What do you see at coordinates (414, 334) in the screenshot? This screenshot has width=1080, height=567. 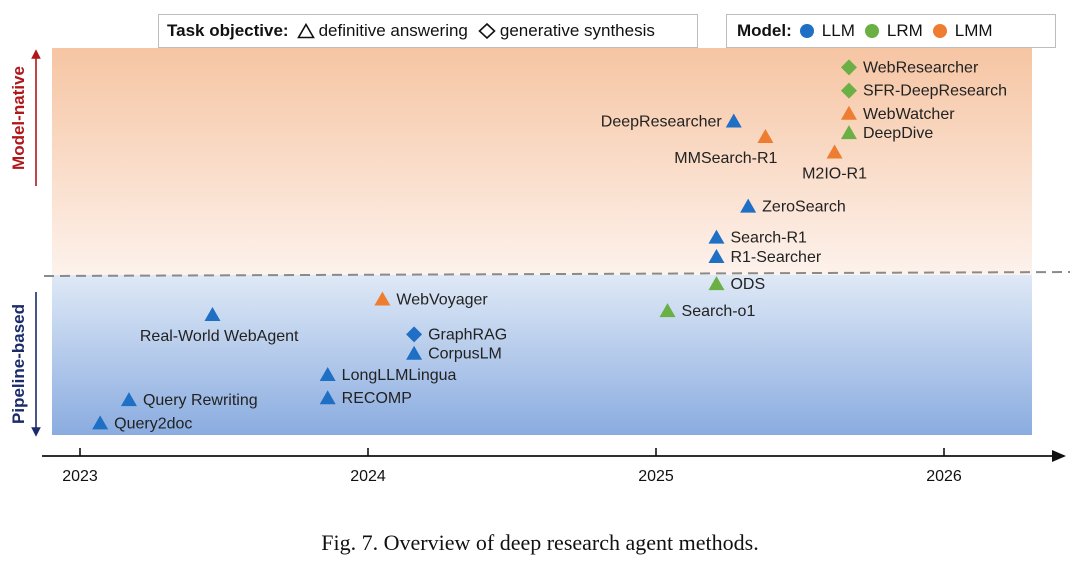 I see `point-graphrag` at bounding box center [414, 334].